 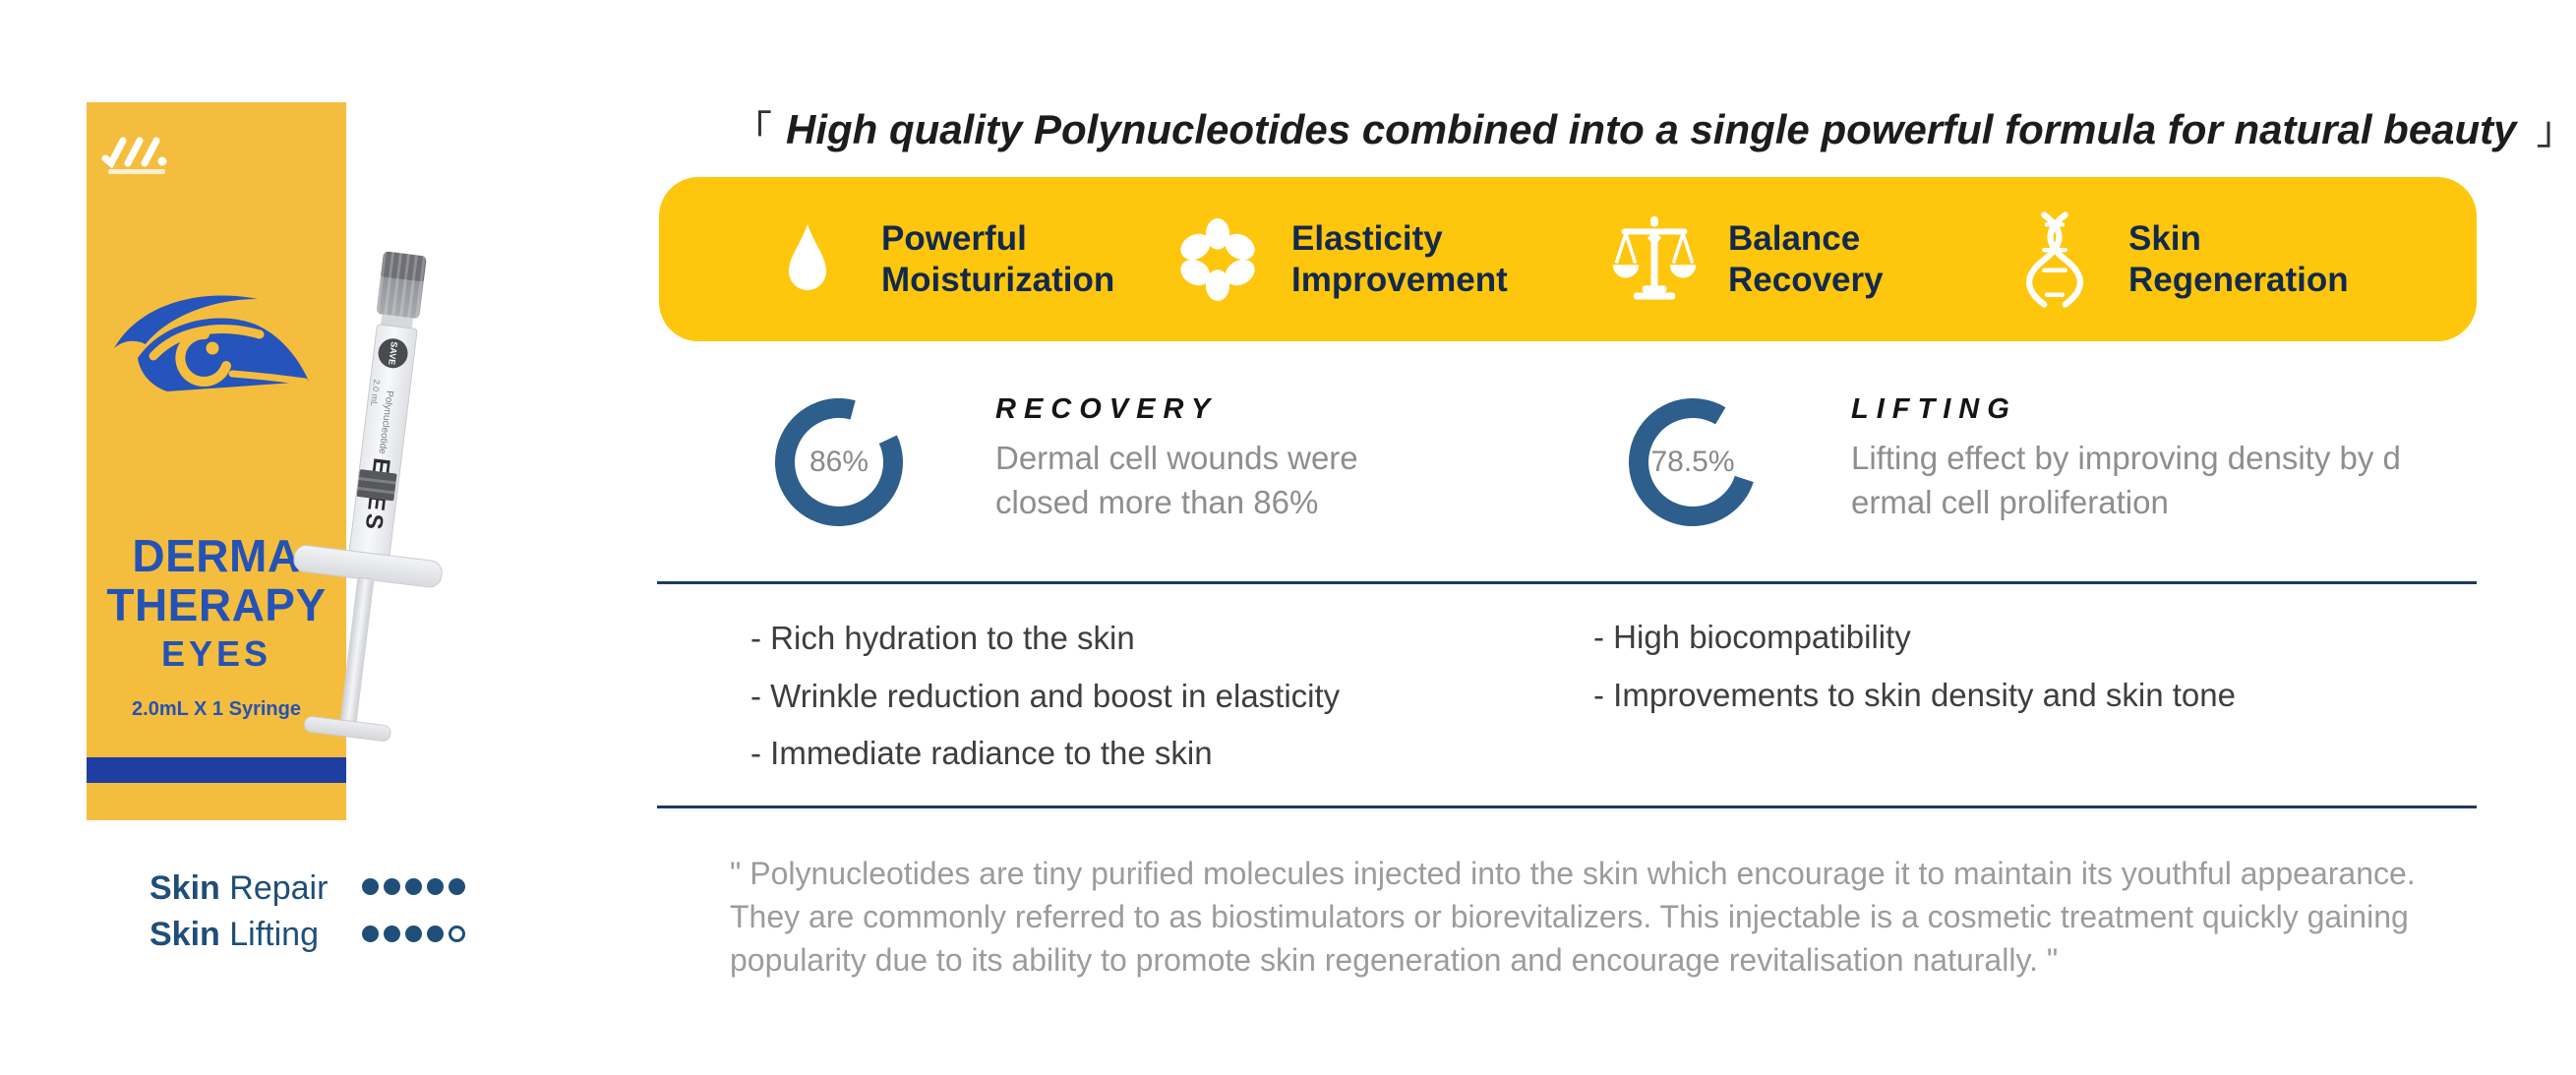 What do you see at coordinates (752, 130) in the screenshot?
I see `open-bracket: 「` at bounding box center [752, 130].